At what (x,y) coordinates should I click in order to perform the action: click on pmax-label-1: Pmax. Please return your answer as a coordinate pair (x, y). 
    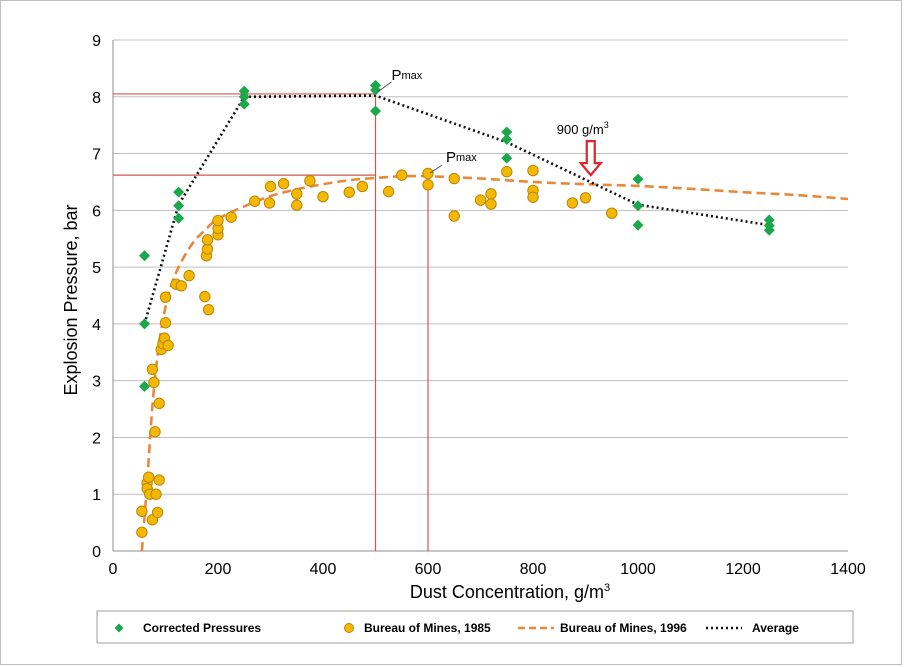
    Looking at the image, I should click on (407, 75).